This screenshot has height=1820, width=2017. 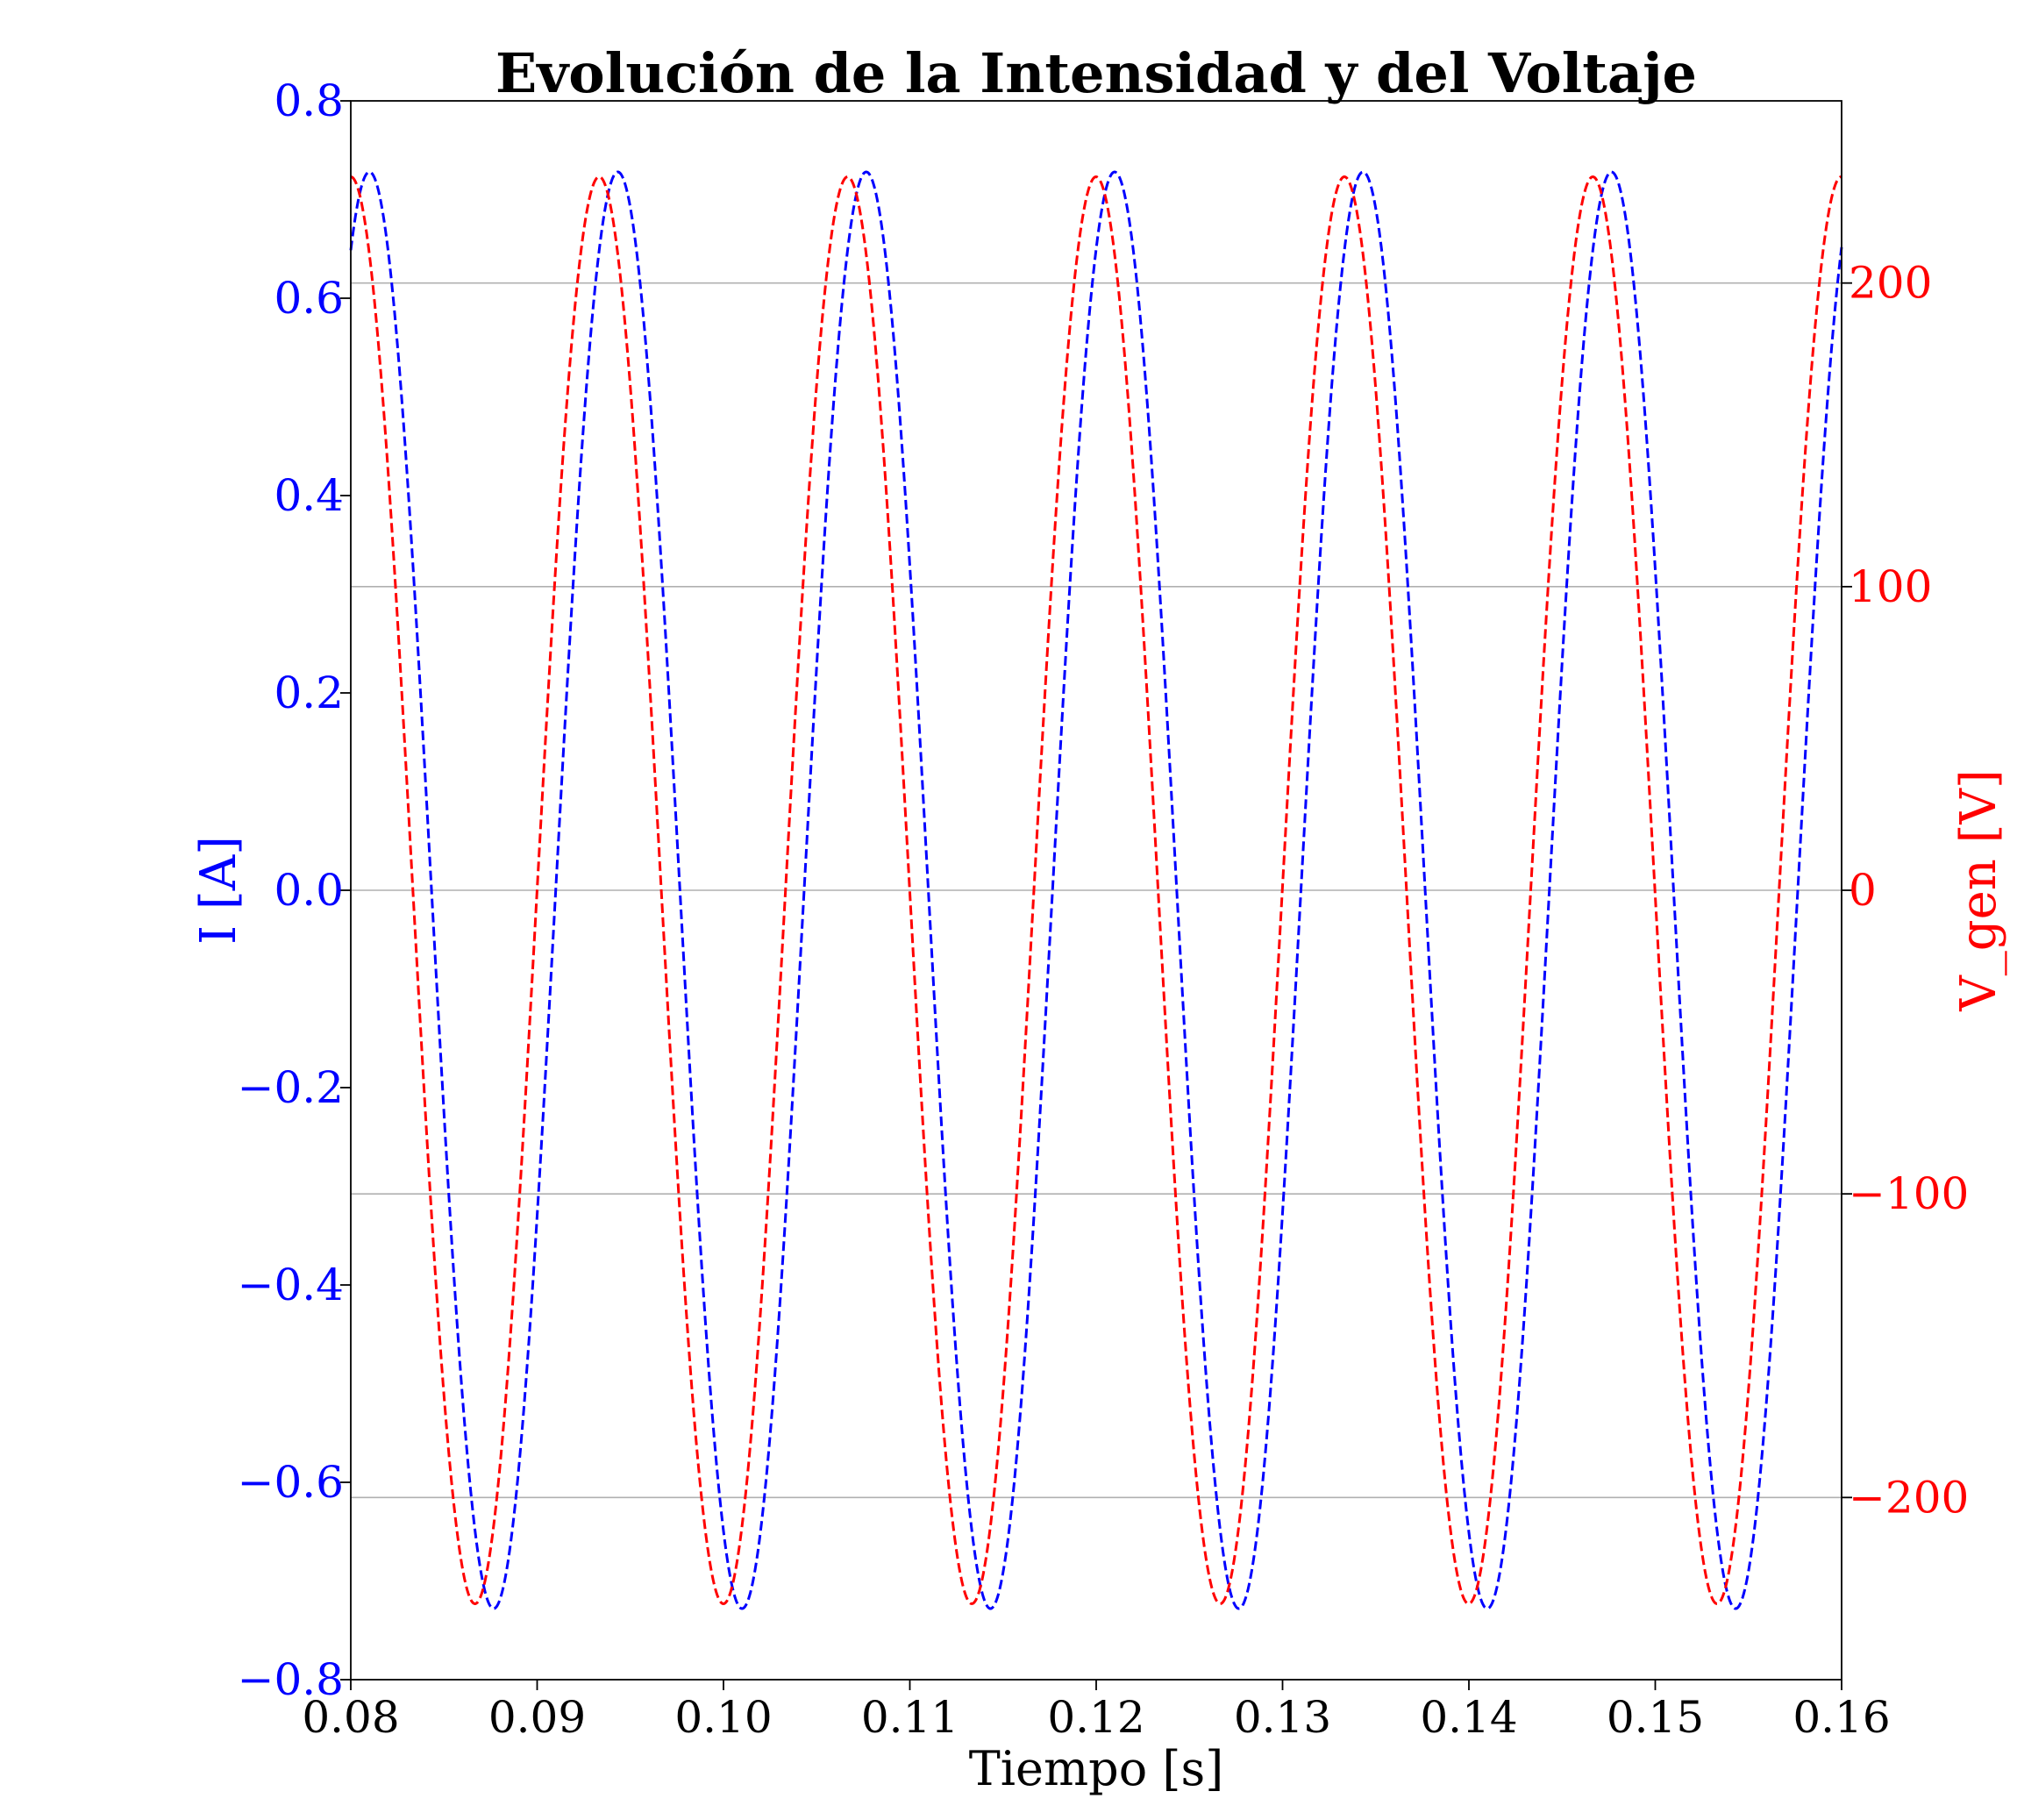 I want to click on x-tick-label: 0.12, so click(x=1095, y=1717).